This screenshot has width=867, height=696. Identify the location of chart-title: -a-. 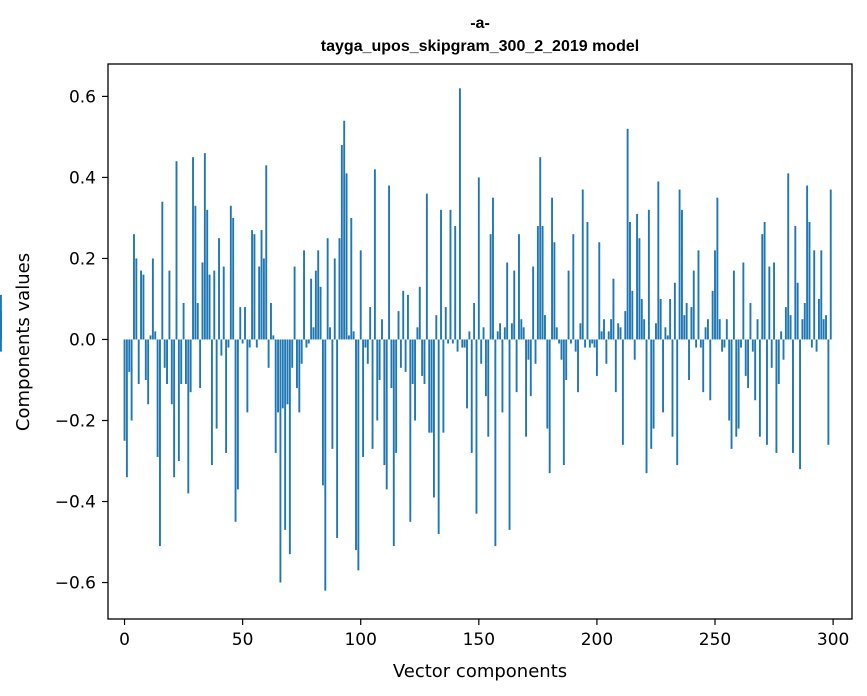
(480, 23).